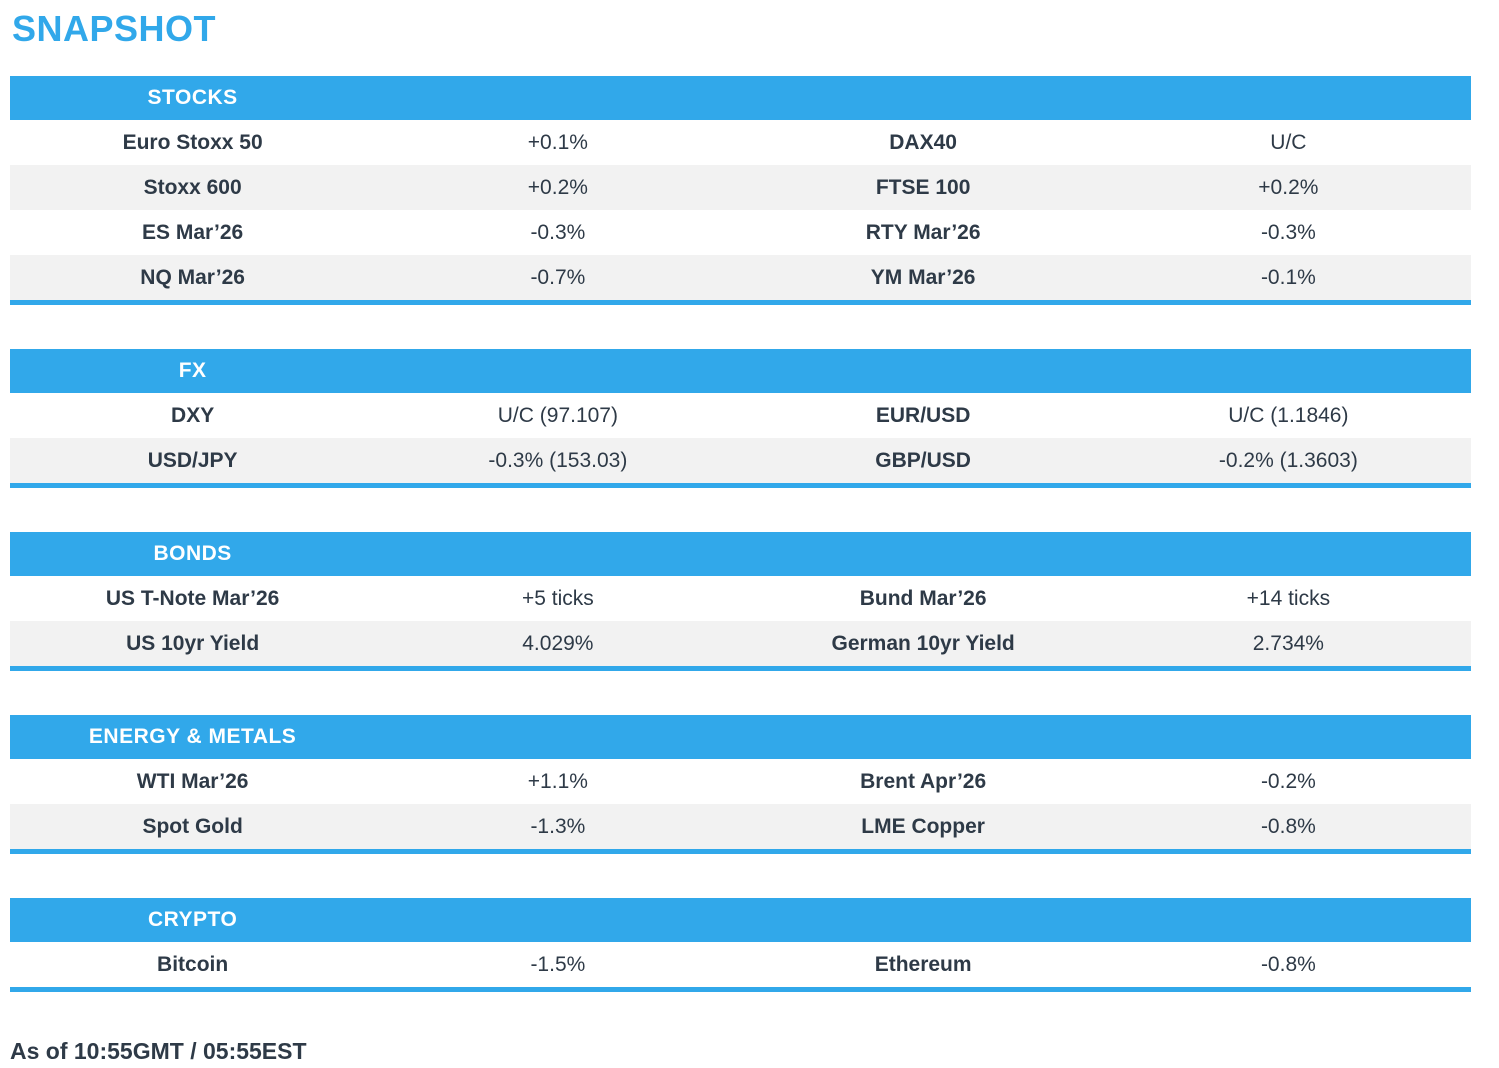 The image size is (1499, 1068). I want to click on section-header-bar: ENERGY & METALS, so click(740, 737).